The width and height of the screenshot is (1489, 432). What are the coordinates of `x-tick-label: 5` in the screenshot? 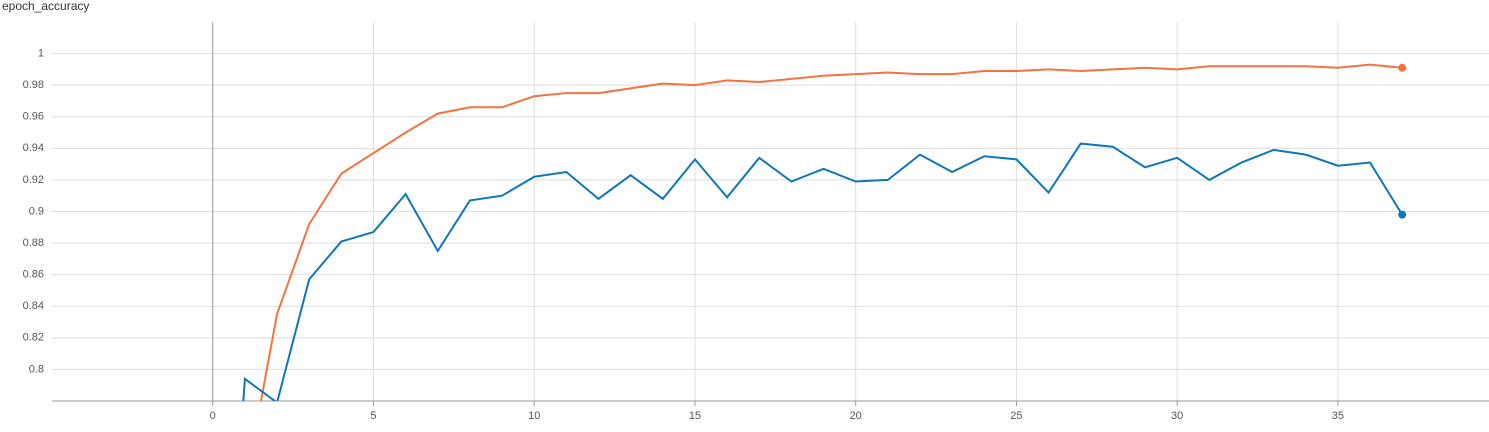 It's located at (373, 416).